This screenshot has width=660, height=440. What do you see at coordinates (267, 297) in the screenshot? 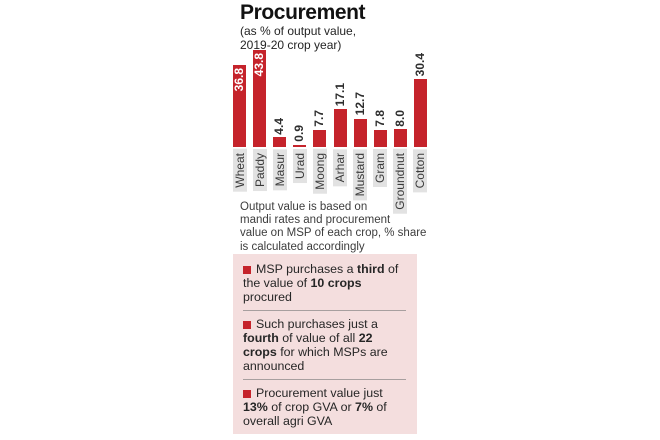
I see `insight-text: procured` at bounding box center [267, 297].